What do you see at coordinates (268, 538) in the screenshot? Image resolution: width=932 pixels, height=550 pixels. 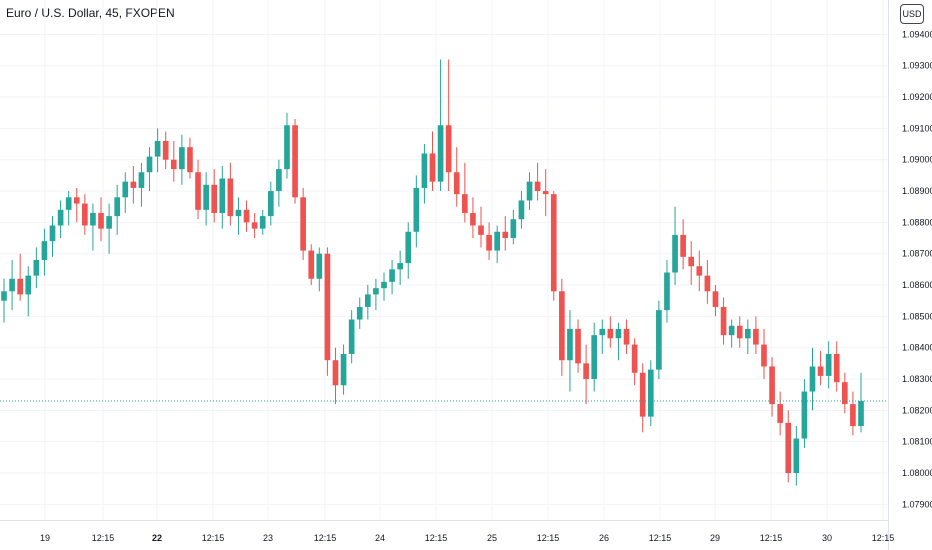 I see `x-tick-label: 23` at bounding box center [268, 538].